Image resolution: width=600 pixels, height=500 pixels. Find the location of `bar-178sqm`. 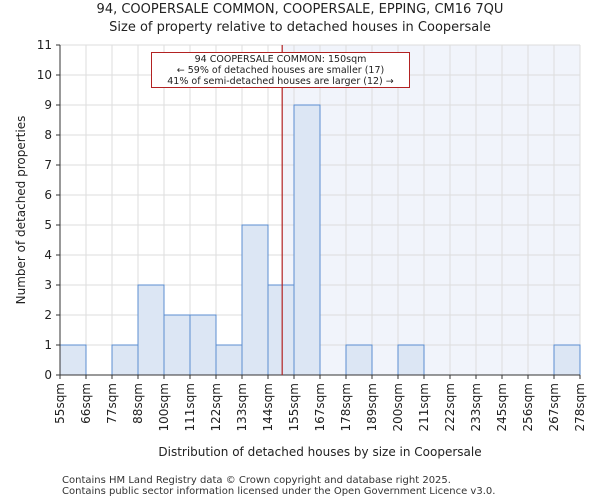

bar-178sqm is located at coordinates (359, 360).